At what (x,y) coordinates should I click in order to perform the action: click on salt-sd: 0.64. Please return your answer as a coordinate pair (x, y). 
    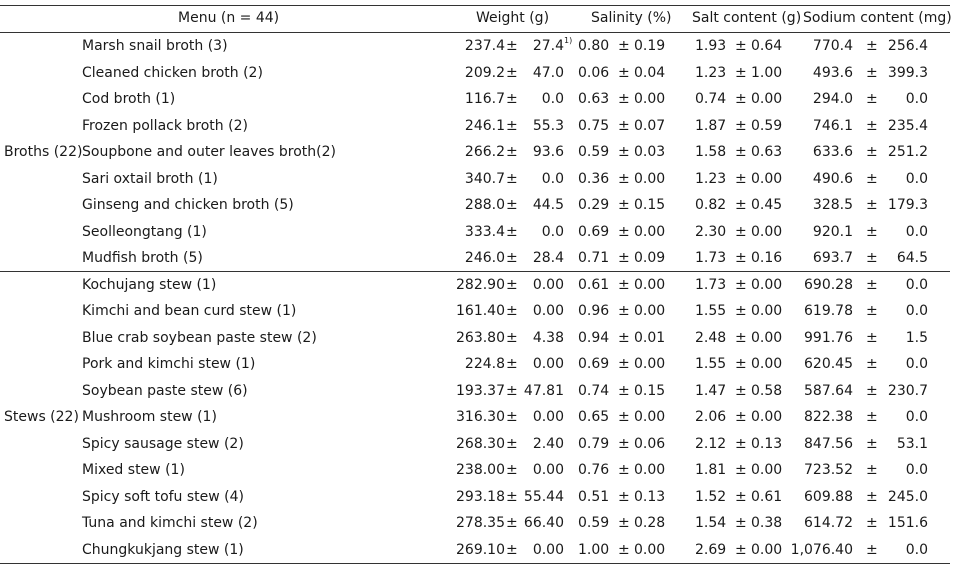
    Looking at the image, I should click on (767, 46).